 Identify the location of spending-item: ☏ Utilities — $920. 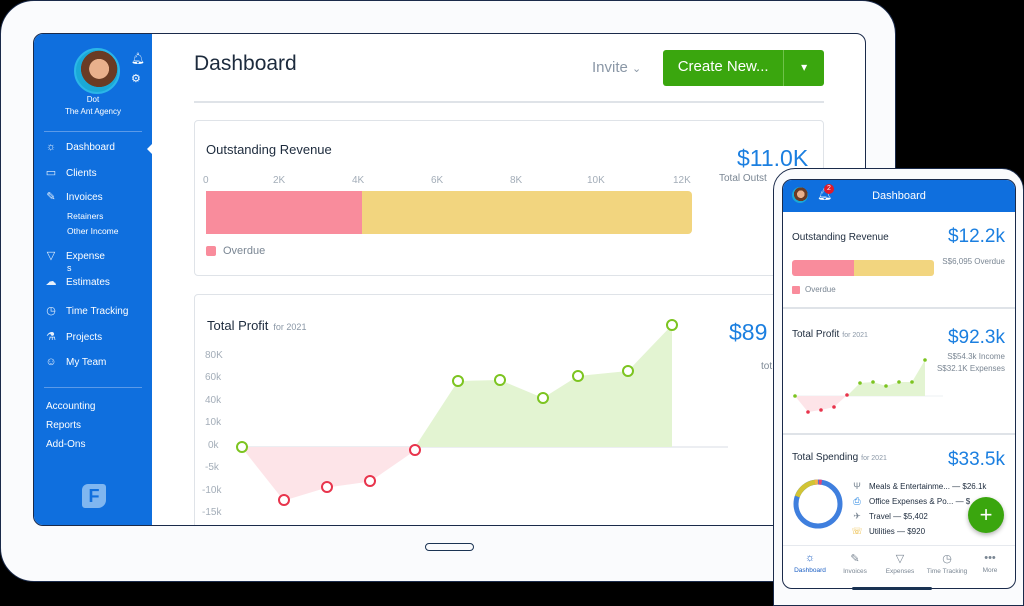
(888, 531).